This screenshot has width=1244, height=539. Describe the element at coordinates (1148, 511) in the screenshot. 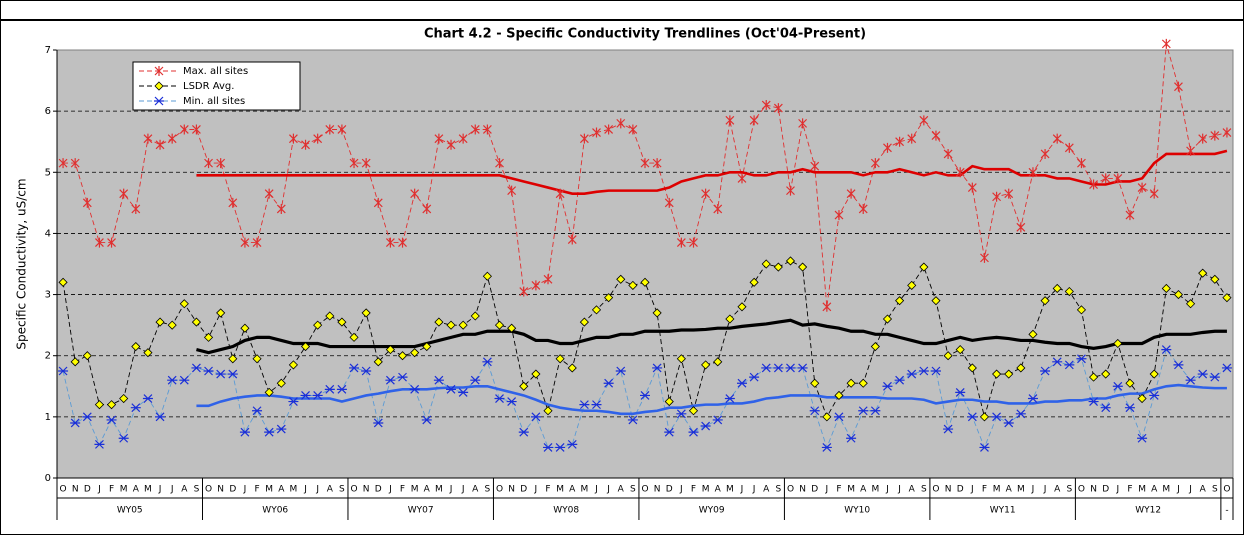

I see `group-label: WY12` at that location.